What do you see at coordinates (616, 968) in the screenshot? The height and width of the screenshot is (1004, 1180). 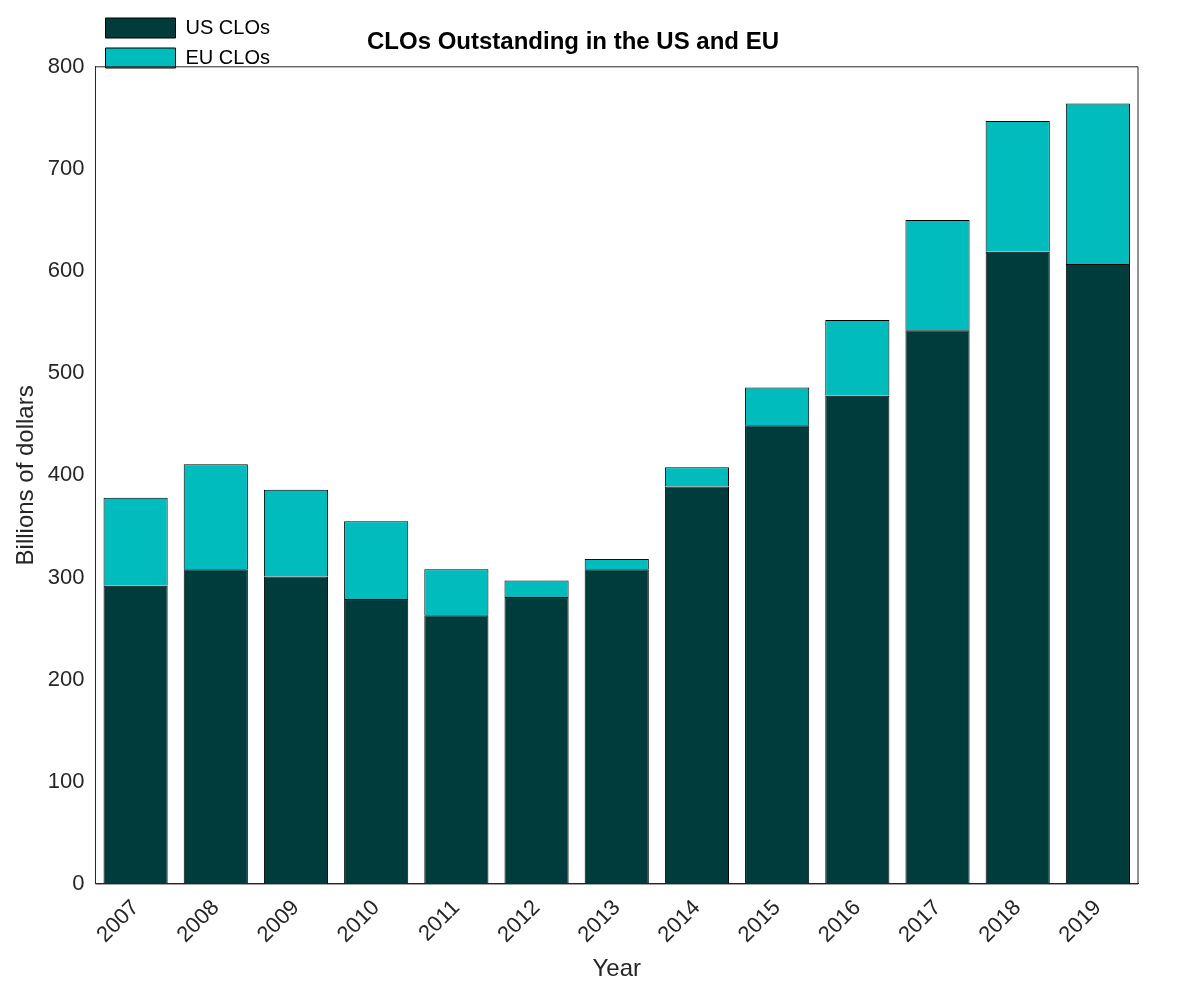 I see `x-axis-title: Year` at bounding box center [616, 968].